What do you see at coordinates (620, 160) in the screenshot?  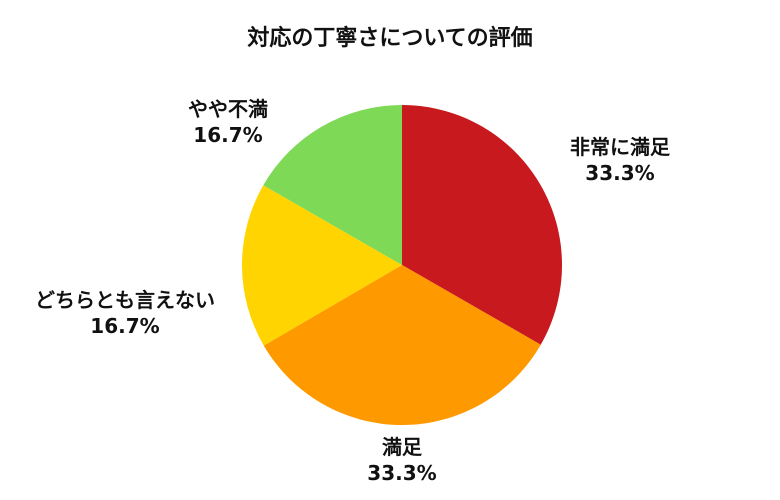 I see `slice-label-0: 非常に満足 33.3%` at bounding box center [620, 160].